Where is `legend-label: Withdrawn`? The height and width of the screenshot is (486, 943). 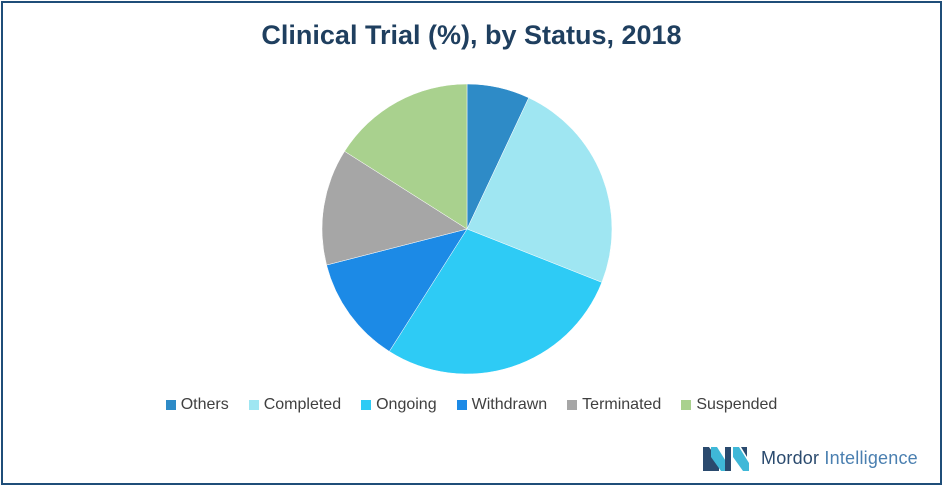 legend-label: Withdrawn is located at coordinates (509, 404).